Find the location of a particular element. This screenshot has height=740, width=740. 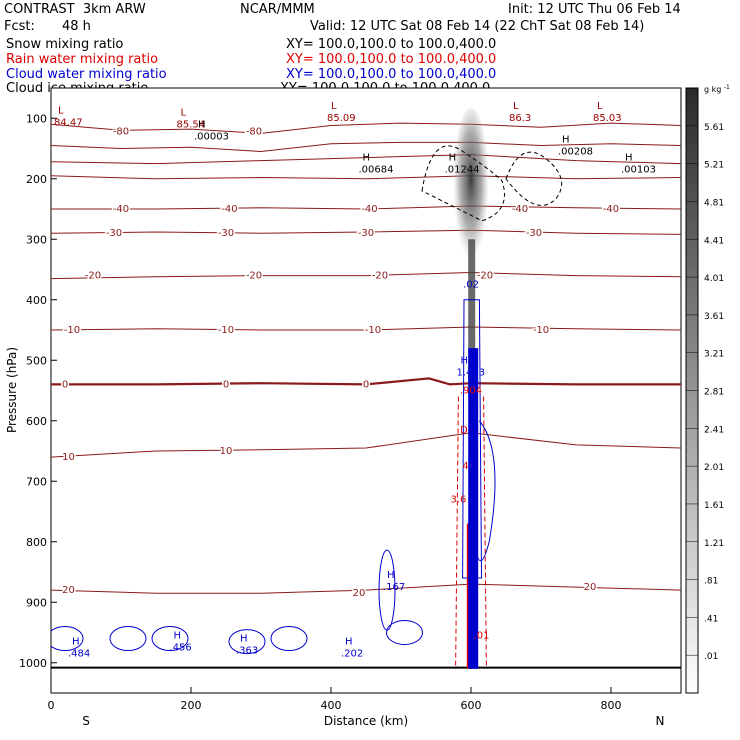

fcst-label: Fcst: is located at coordinates (19, 26).